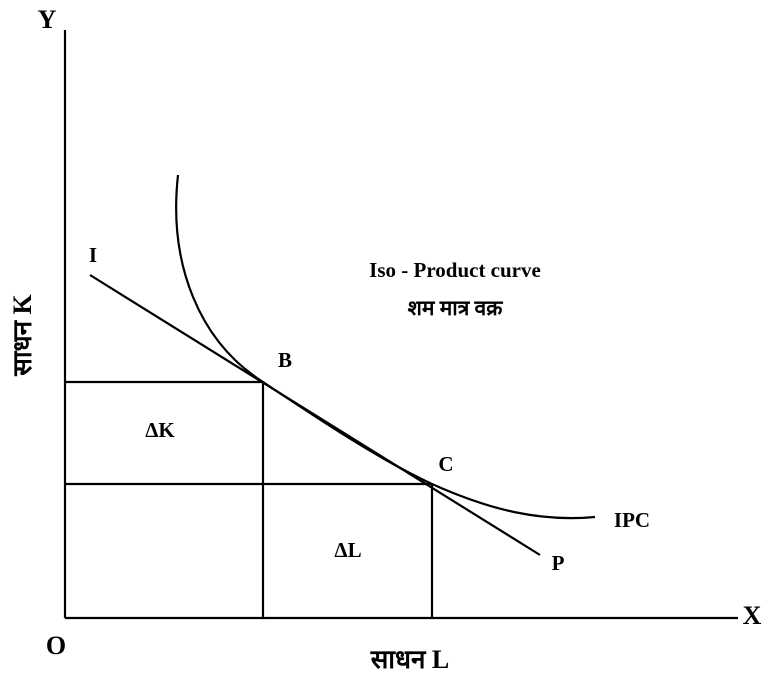 Image resolution: width=763 pixels, height=675 pixels. What do you see at coordinates (410, 659) in the screenshot?
I see `x-axis-title: साधन L` at bounding box center [410, 659].